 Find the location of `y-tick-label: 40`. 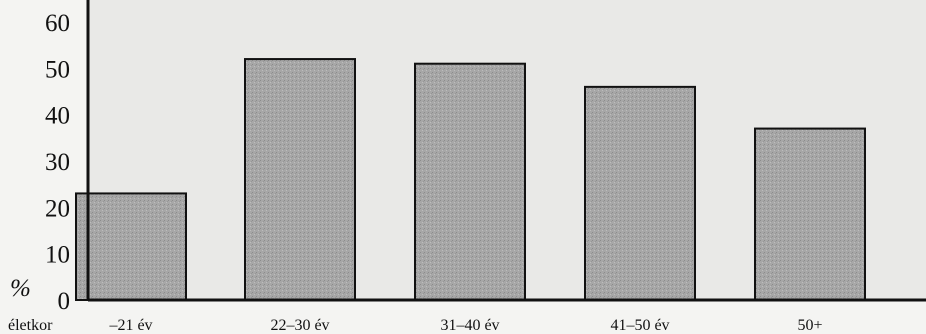

y-tick-label: 40 is located at coordinates (57, 116).